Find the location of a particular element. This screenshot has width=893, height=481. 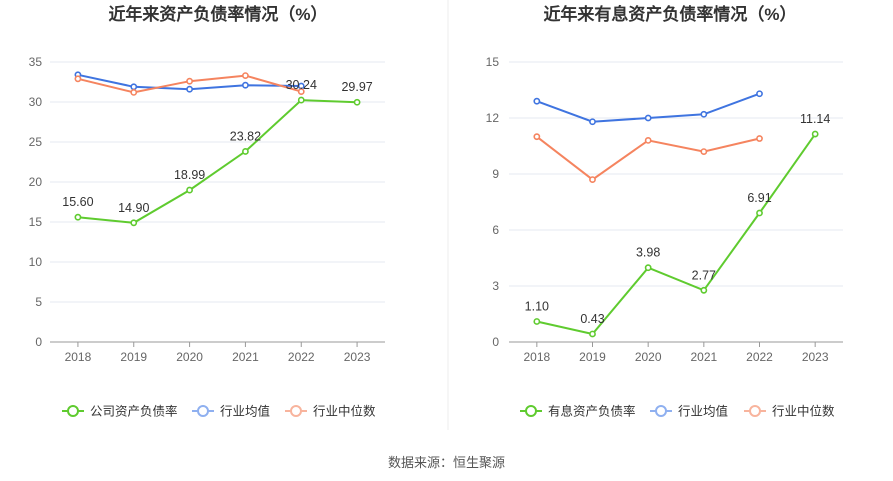

data-label: 6.91 is located at coordinates (759, 198).